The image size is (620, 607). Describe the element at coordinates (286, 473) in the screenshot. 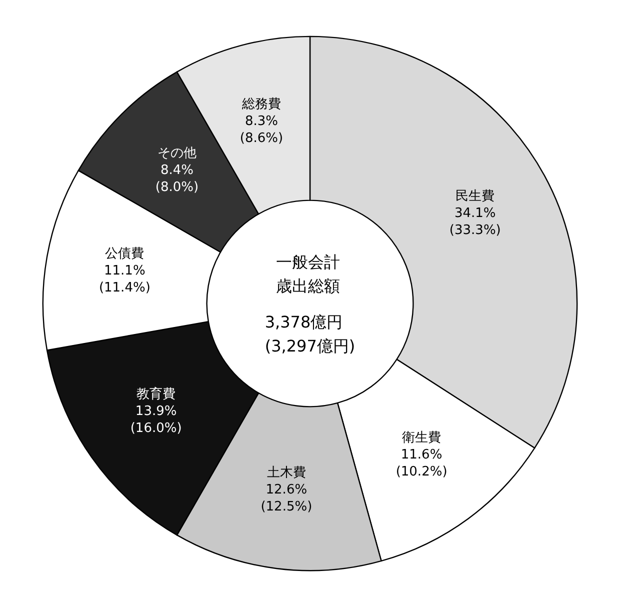

I see `slice-label: 土木費` at that location.